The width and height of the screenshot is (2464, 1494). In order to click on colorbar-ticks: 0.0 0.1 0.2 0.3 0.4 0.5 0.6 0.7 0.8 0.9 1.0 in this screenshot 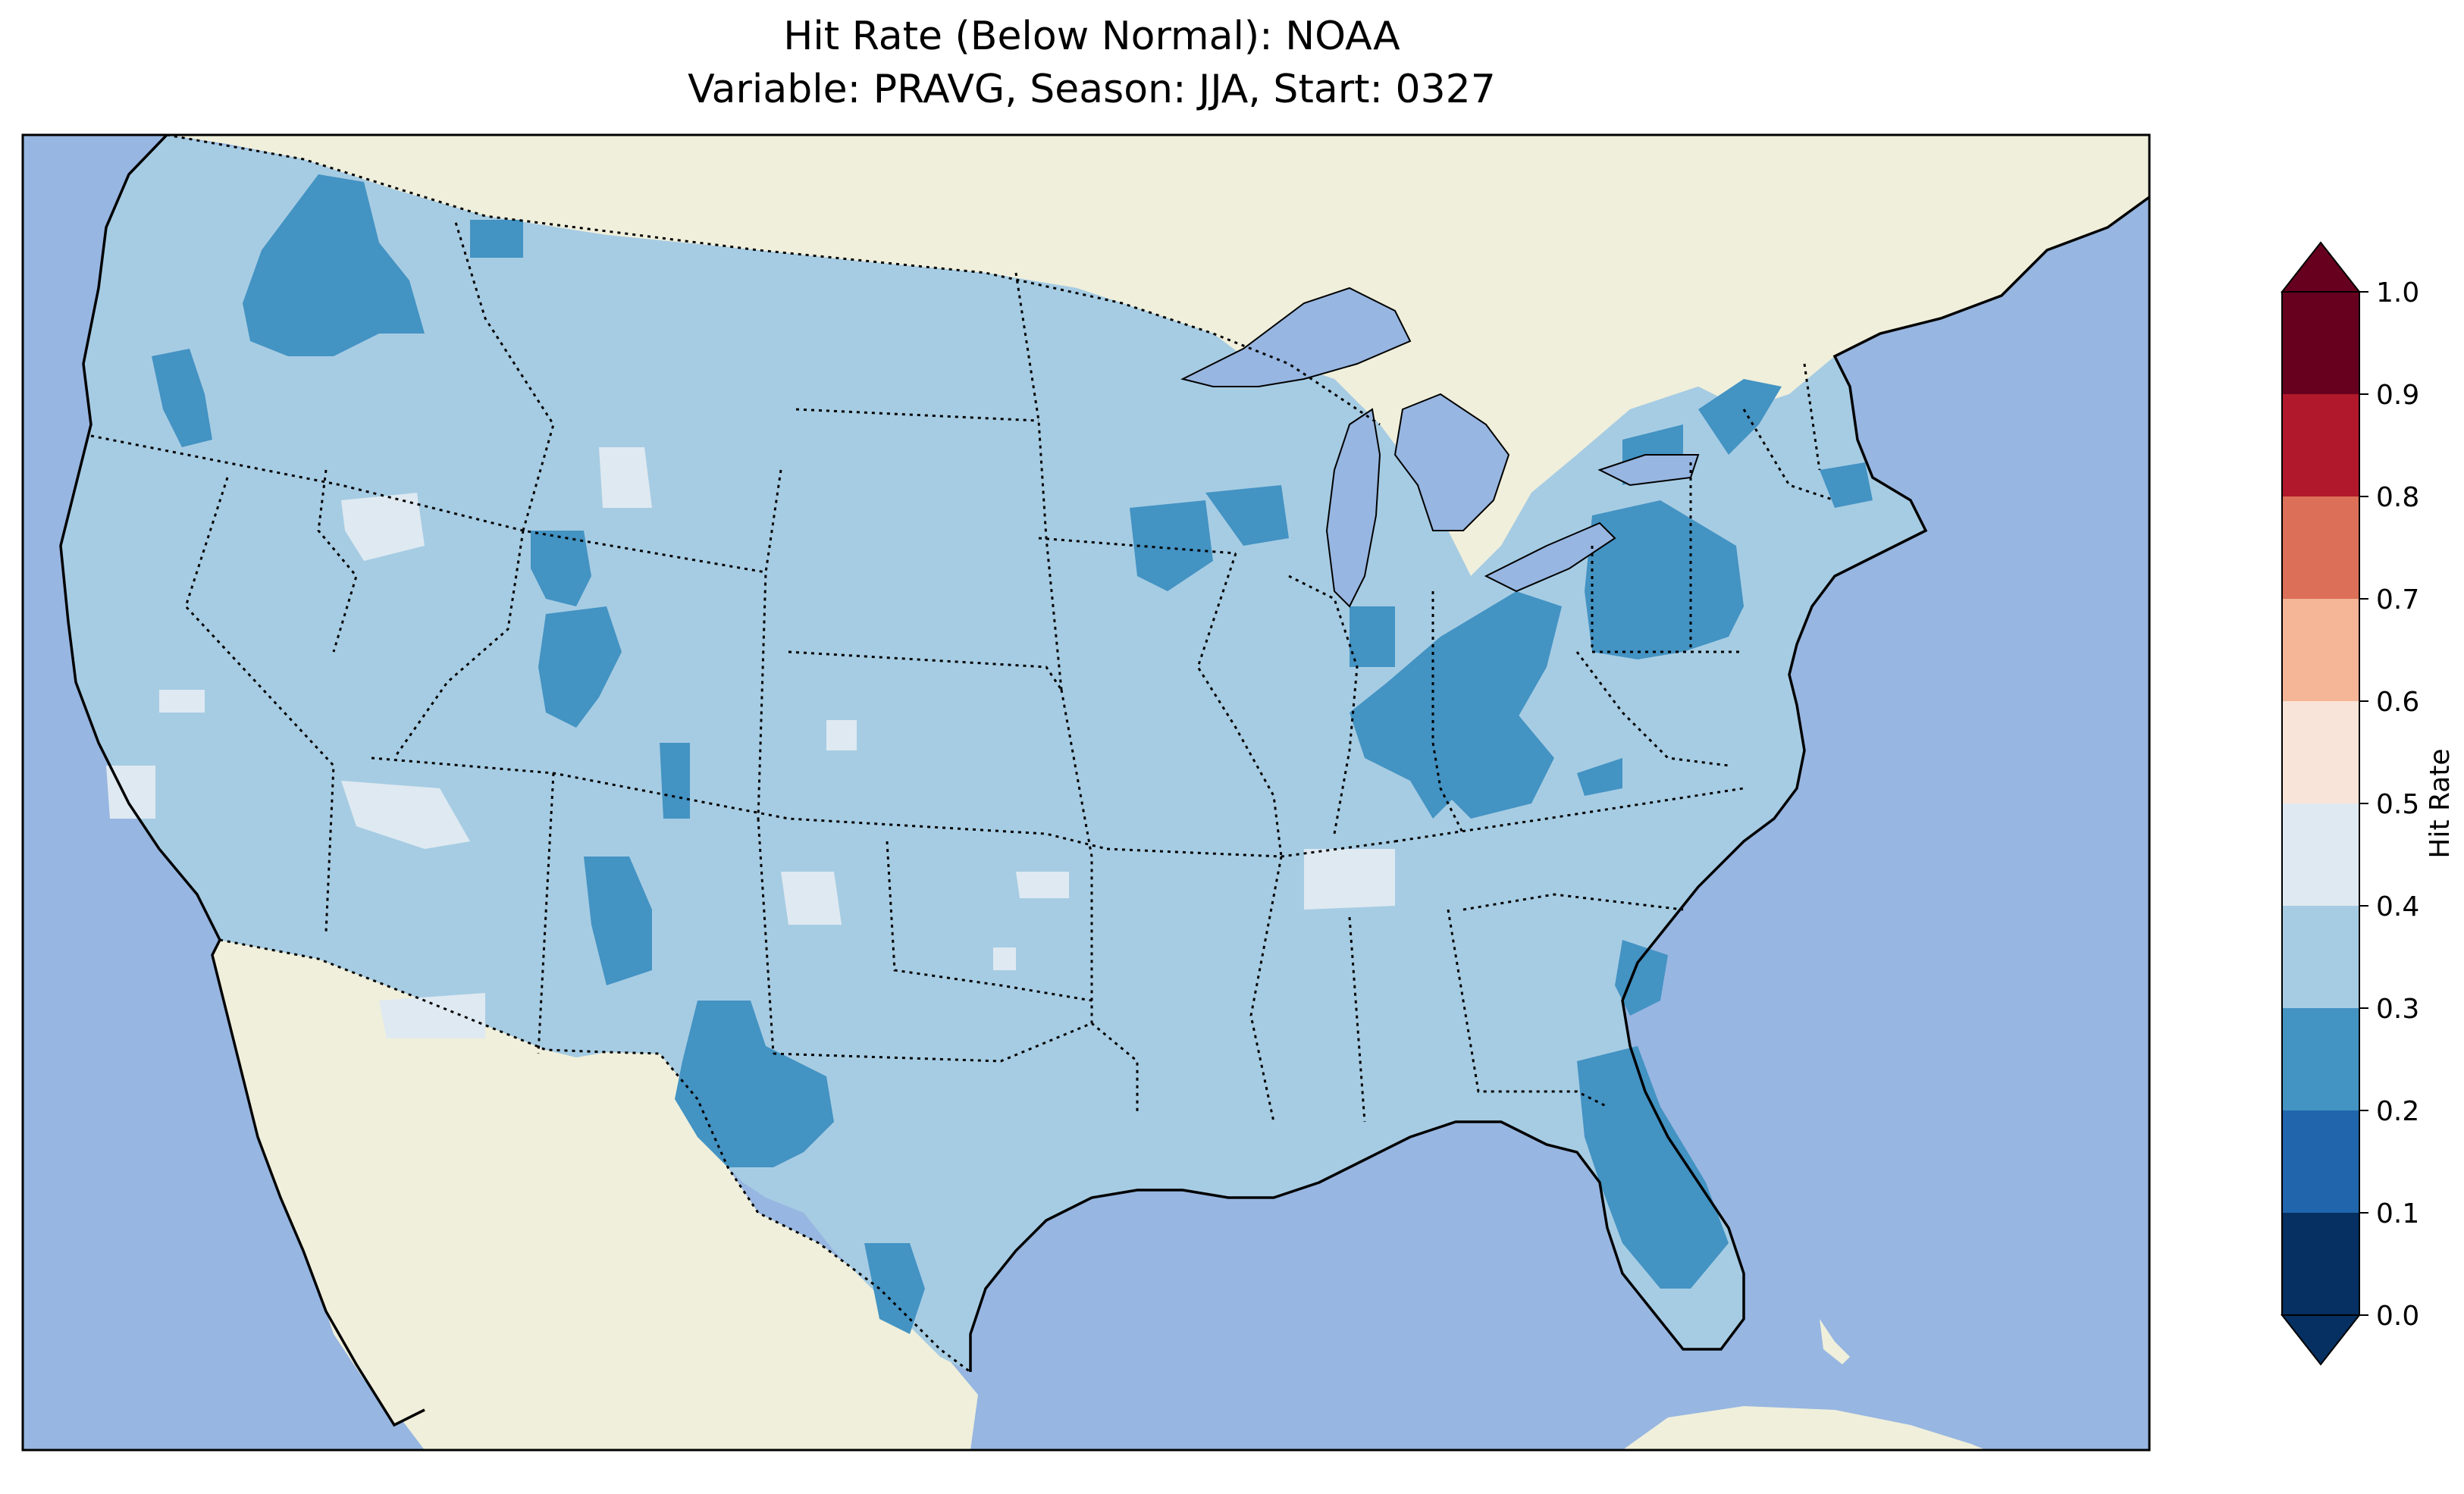, I will do `click(2389, 804)`.